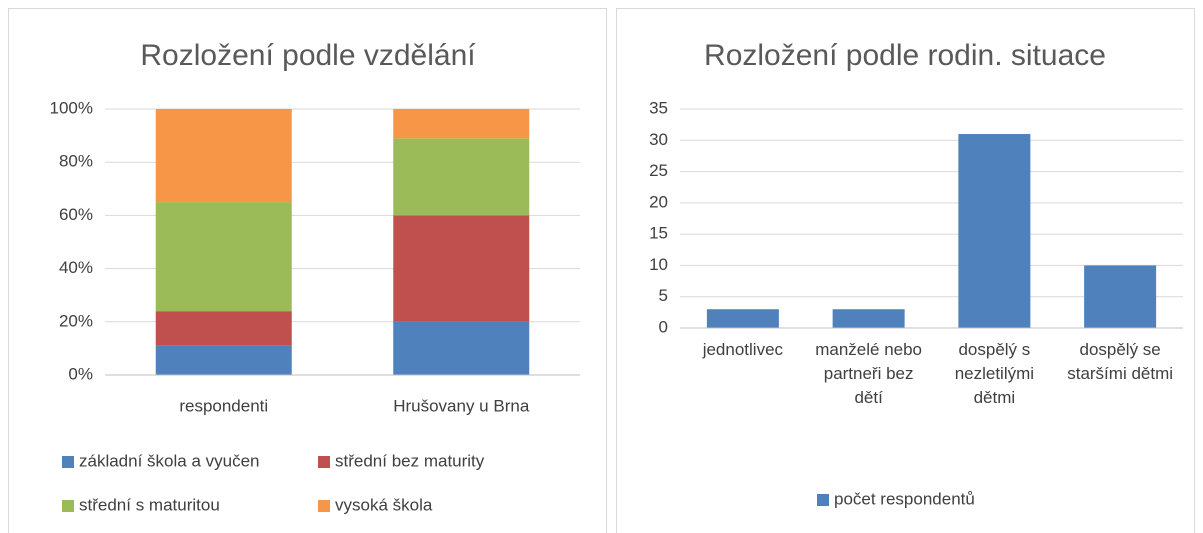 The width and height of the screenshot is (1203, 533). What do you see at coordinates (905, 55) in the screenshot?
I see `chart-title: Rozložení podle rodin. situace` at bounding box center [905, 55].